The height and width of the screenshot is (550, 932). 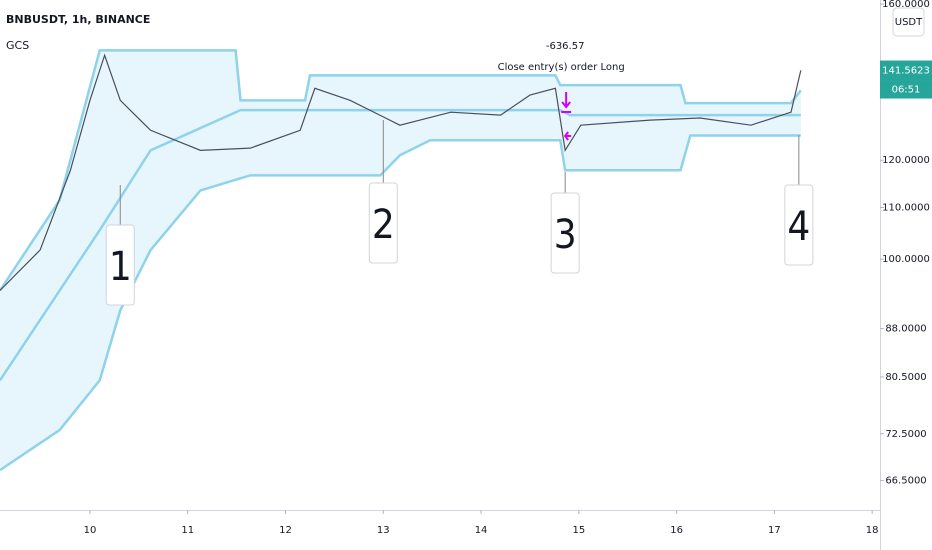 I want to click on y-tick-label: 80.5000, so click(x=905, y=377).